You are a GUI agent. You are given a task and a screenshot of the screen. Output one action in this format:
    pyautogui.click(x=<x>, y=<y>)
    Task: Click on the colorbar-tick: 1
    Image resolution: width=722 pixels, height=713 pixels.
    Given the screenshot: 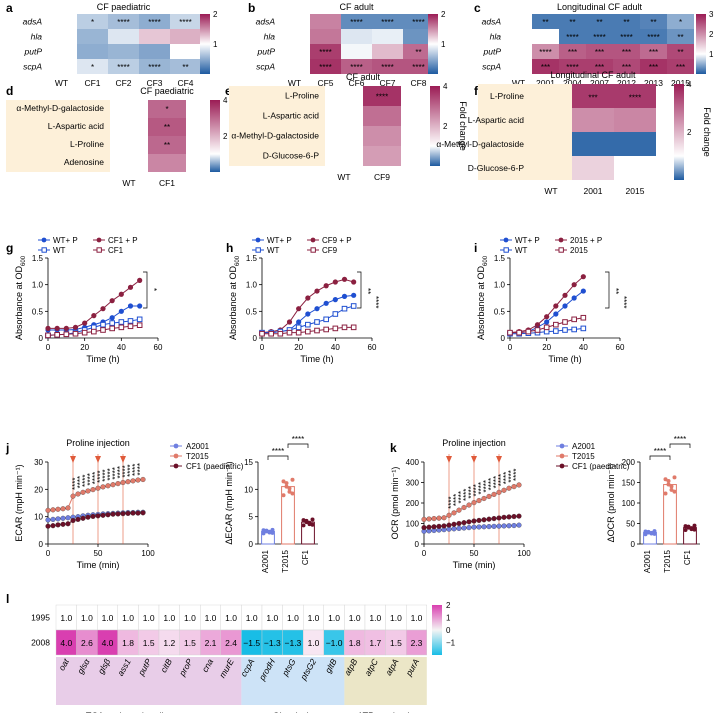 What is the action you would take?
    pyautogui.click(x=215, y=44)
    